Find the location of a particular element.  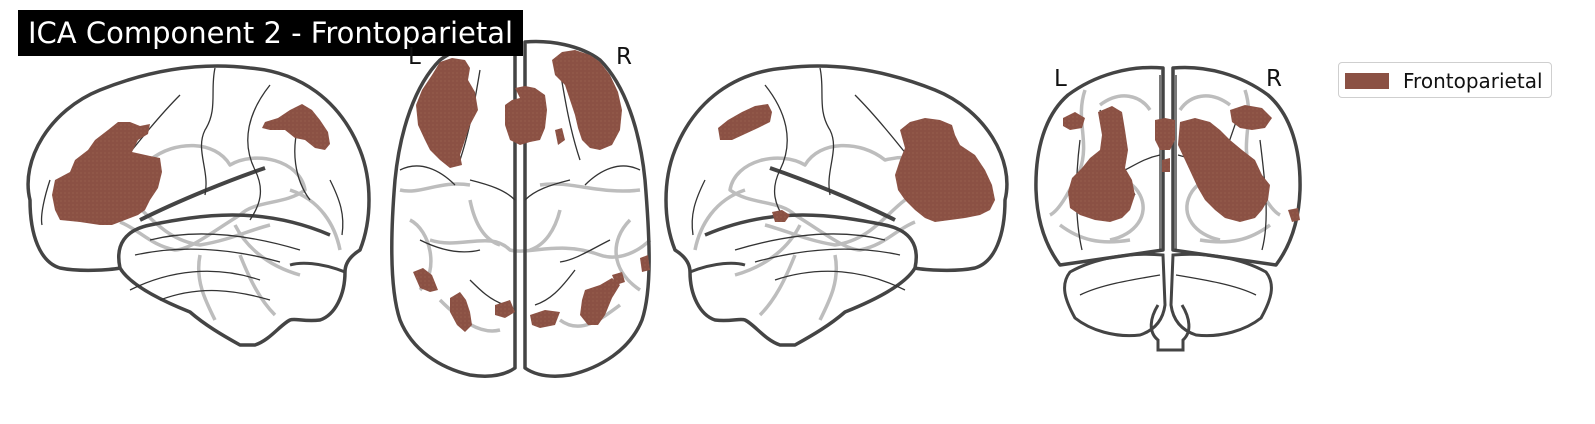

sagittal-left-outline is located at coordinates (198, 205).